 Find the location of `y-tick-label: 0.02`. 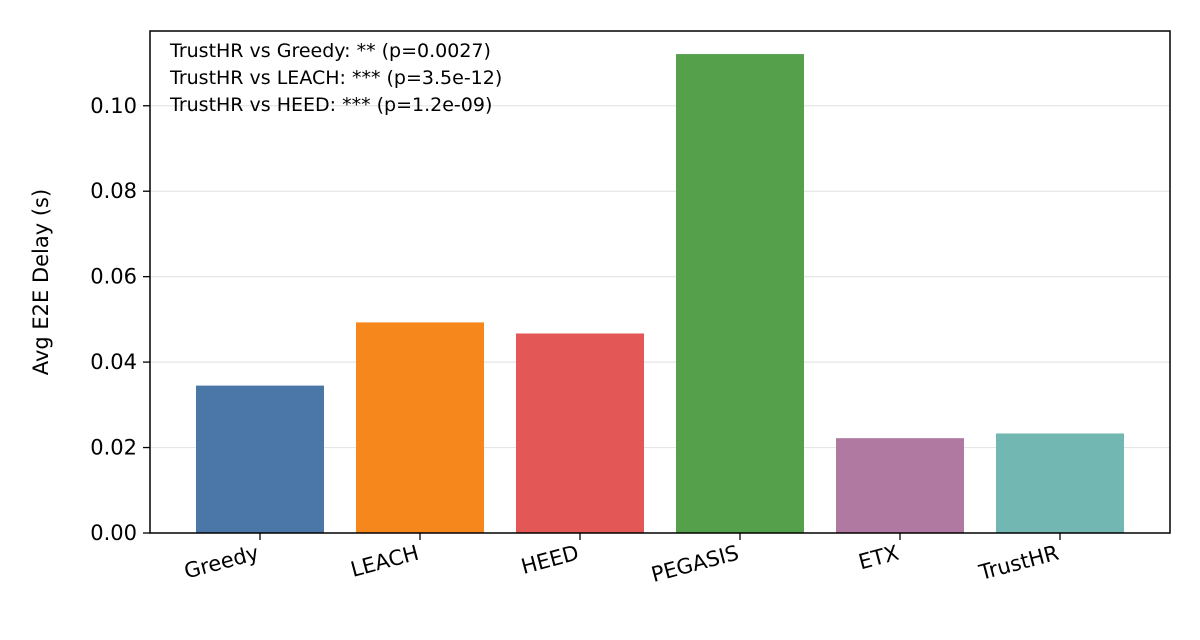

y-tick-label: 0.02 is located at coordinates (113, 448).